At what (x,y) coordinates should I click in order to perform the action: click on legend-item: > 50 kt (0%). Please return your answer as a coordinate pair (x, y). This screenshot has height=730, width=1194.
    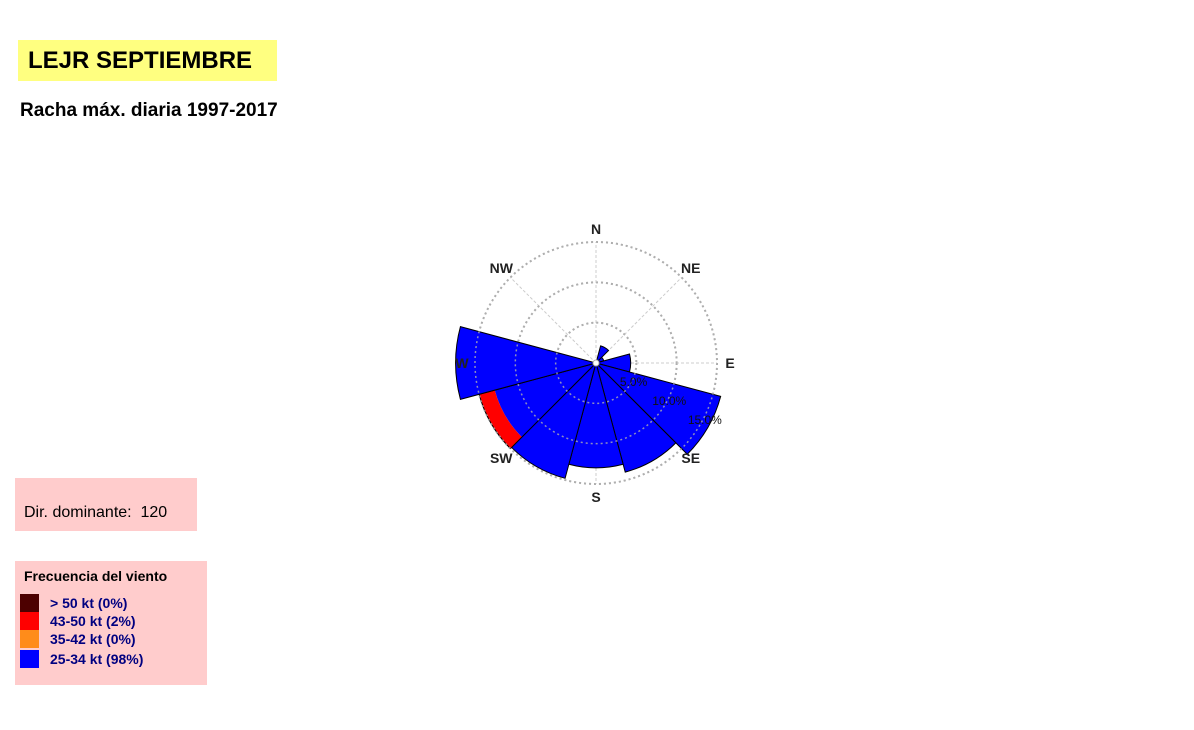
    Looking at the image, I should click on (73, 603).